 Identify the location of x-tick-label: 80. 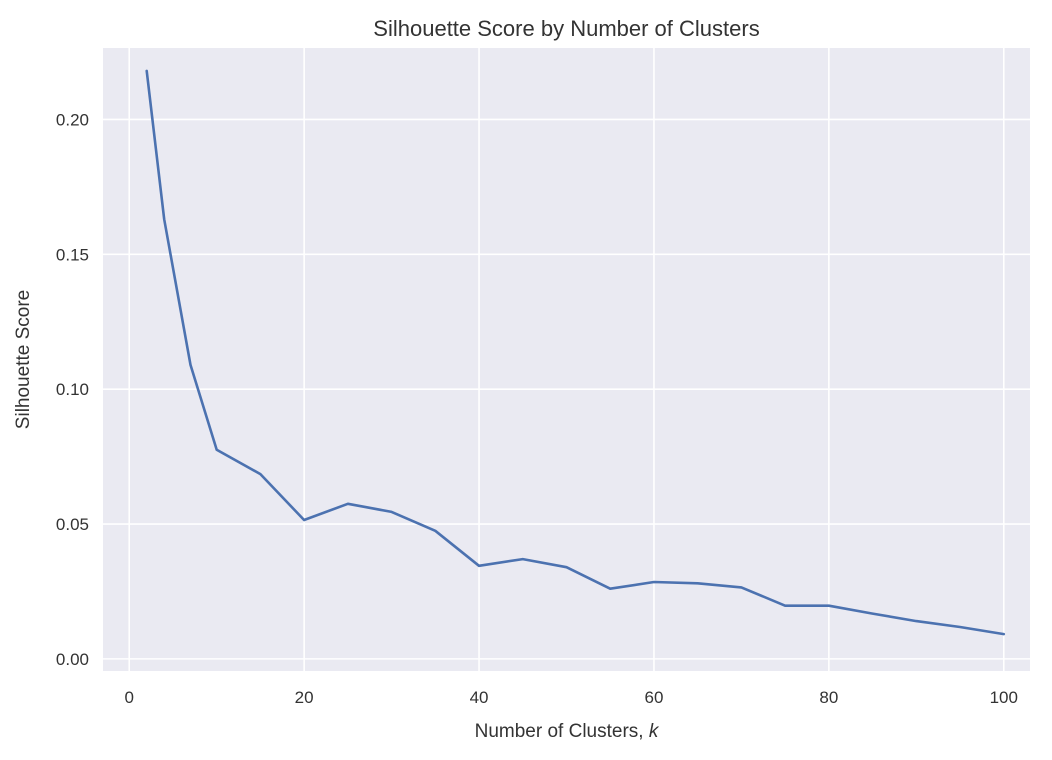
(828, 697).